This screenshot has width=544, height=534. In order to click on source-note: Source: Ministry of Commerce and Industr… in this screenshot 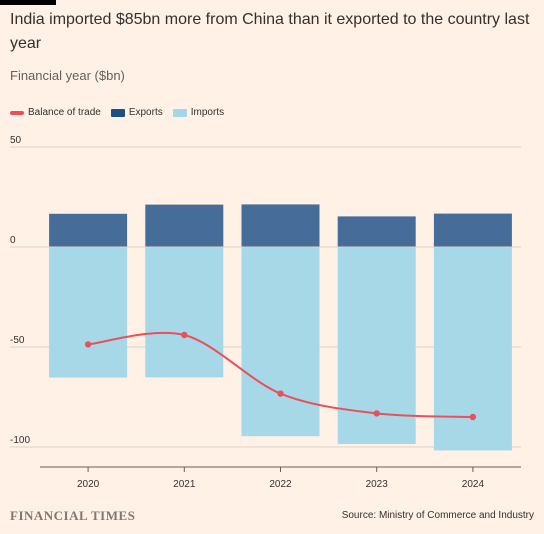, I will do `click(437, 515)`.